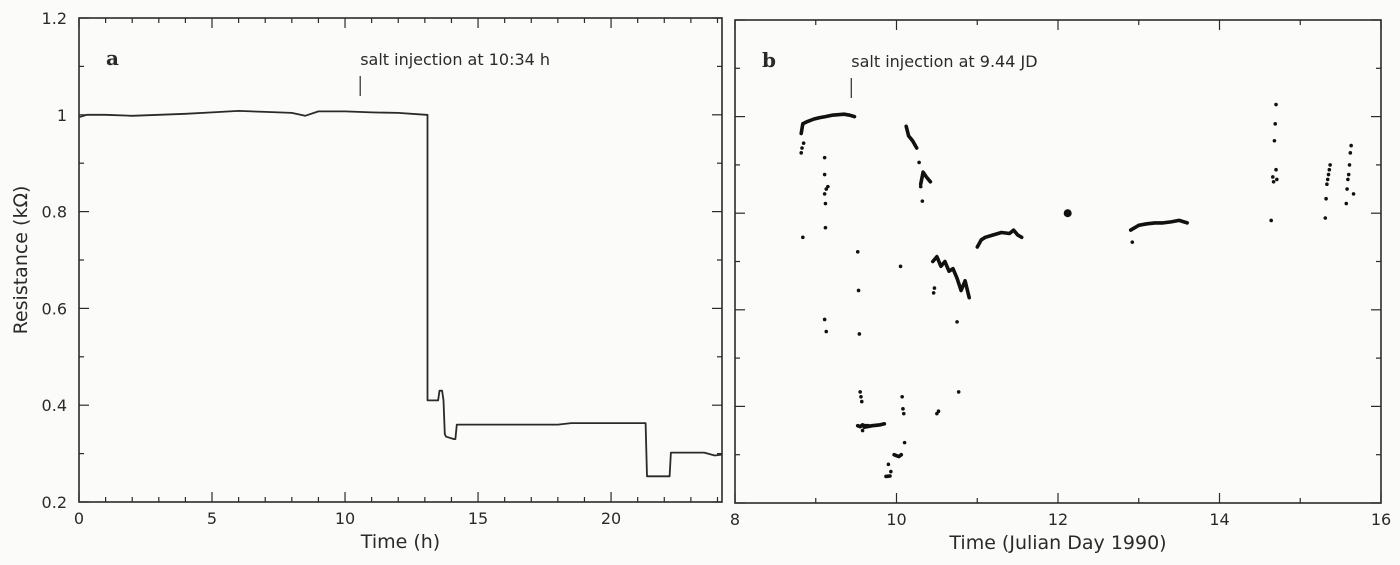  I want to click on y-axis-label: Resistance (kΩ), so click(21, 260).